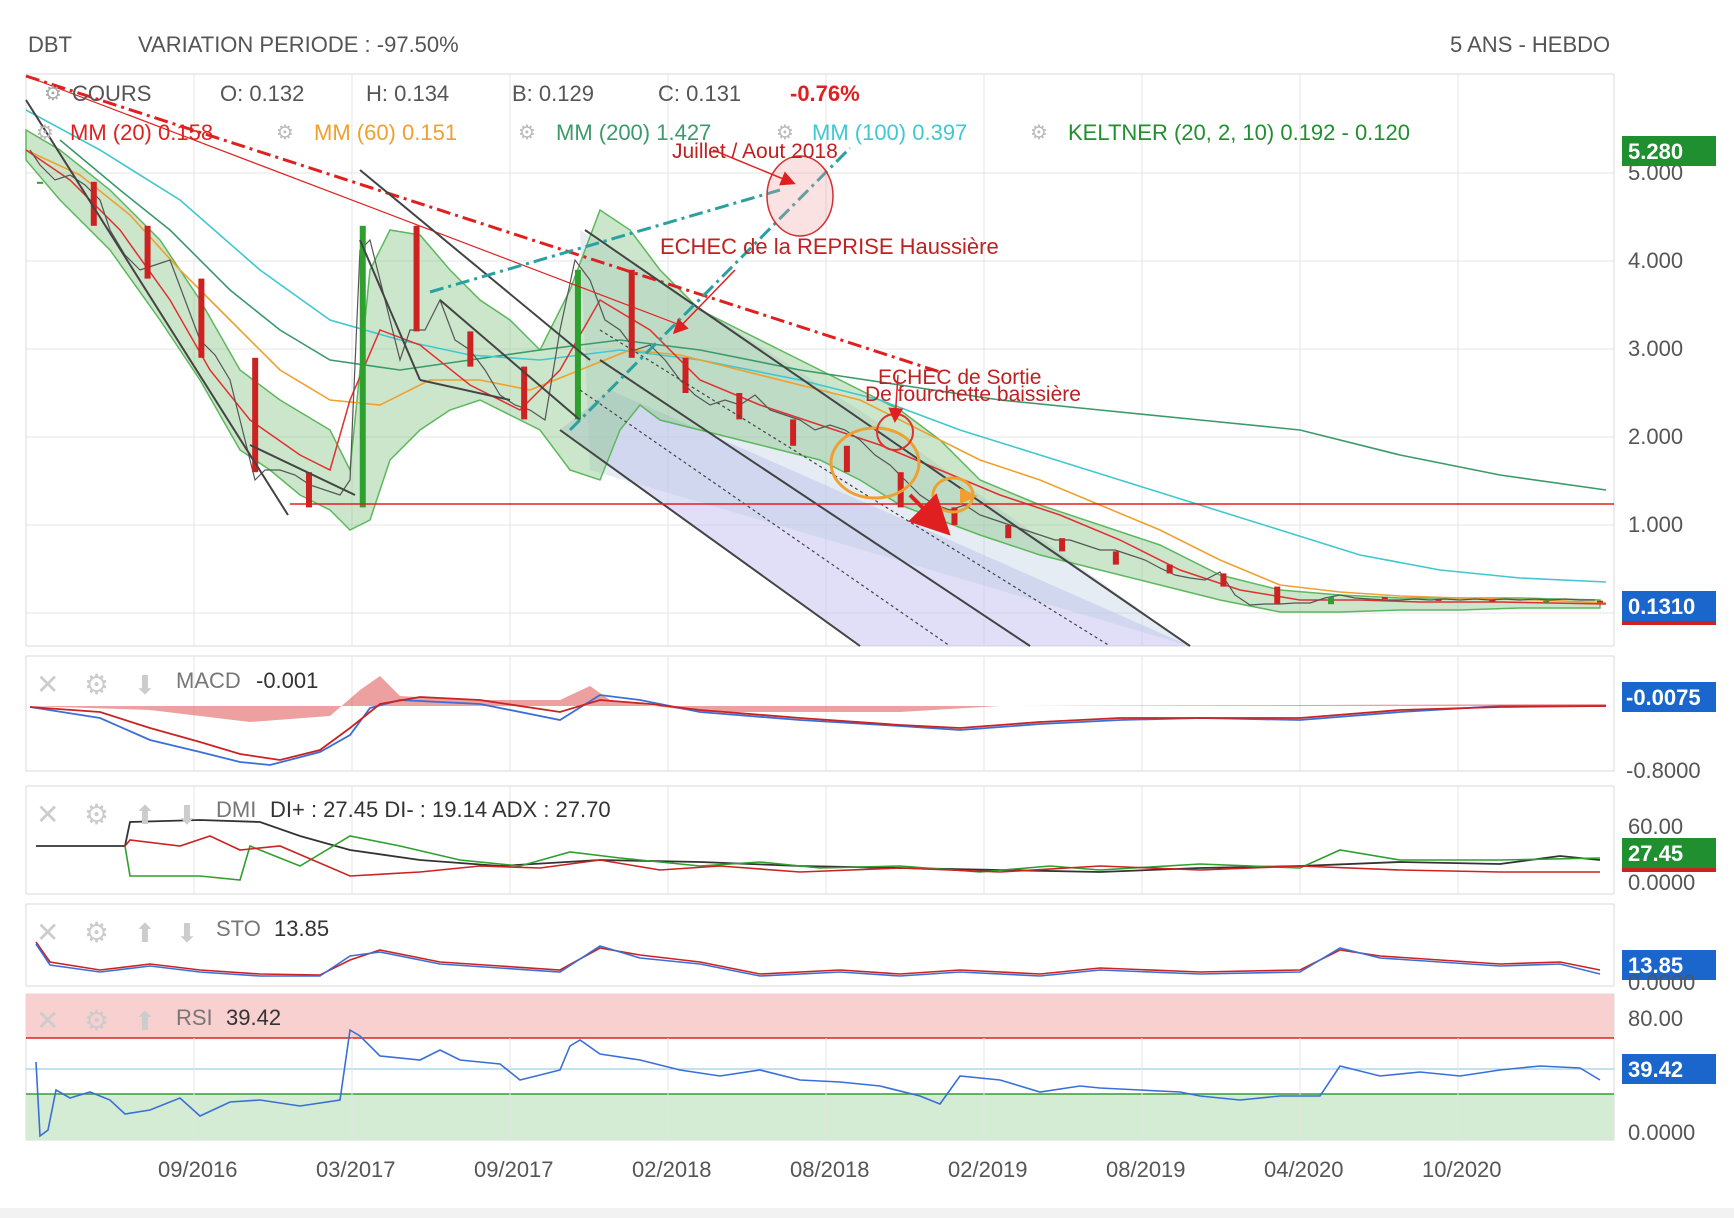 The image size is (1734, 1218). Describe the element at coordinates (1039, 133) in the screenshot. I see `keltner-gear-icon: ⚙` at that location.